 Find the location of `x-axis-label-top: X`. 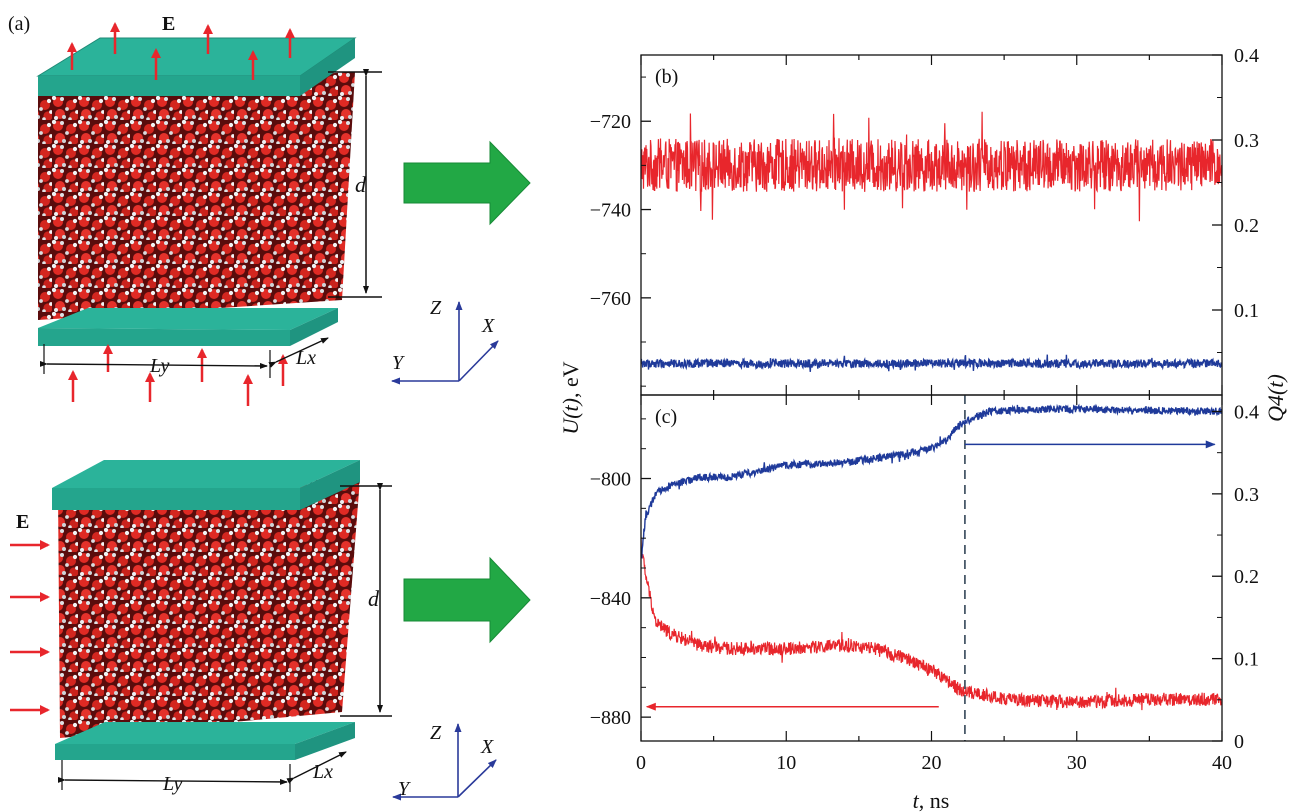

x-axis-label-top: X is located at coordinates (488, 326).